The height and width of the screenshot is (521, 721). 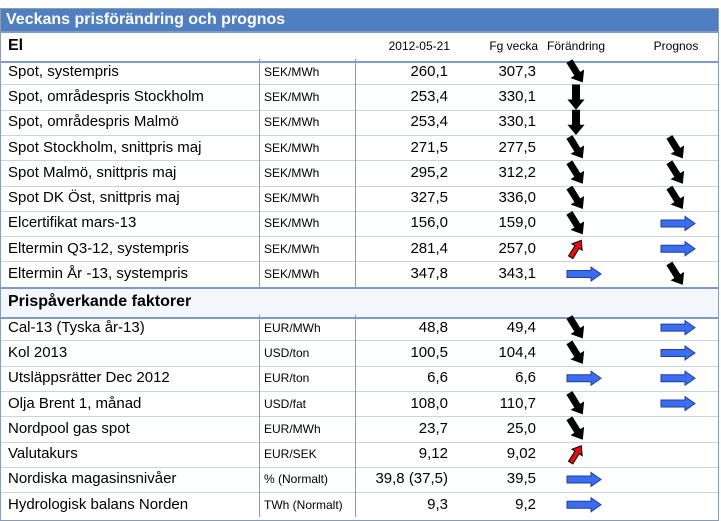 What do you see at coordinates (676, 46) in the screenshot?
I see `column-header: Prognos` at bounding box center [676, 46].